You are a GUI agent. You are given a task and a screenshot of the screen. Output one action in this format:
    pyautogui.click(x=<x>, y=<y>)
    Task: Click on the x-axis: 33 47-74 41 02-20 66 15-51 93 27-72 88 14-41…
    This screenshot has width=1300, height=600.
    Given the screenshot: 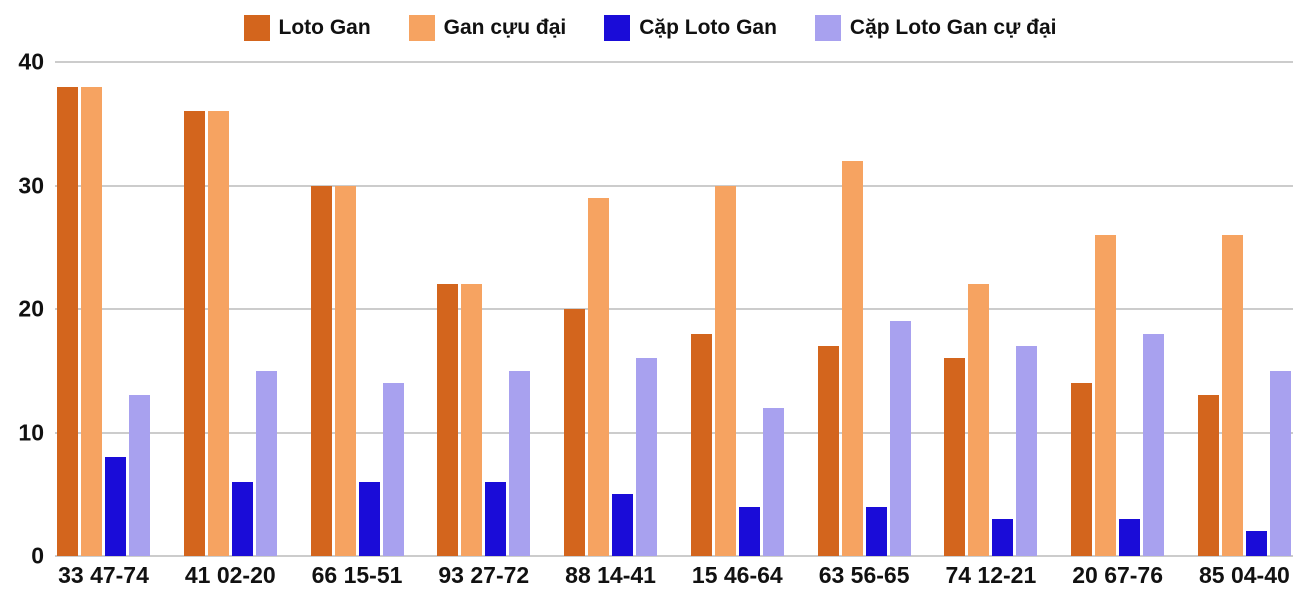 What is the action you would take?
    pyautogui.click(x=674, y=579)
    